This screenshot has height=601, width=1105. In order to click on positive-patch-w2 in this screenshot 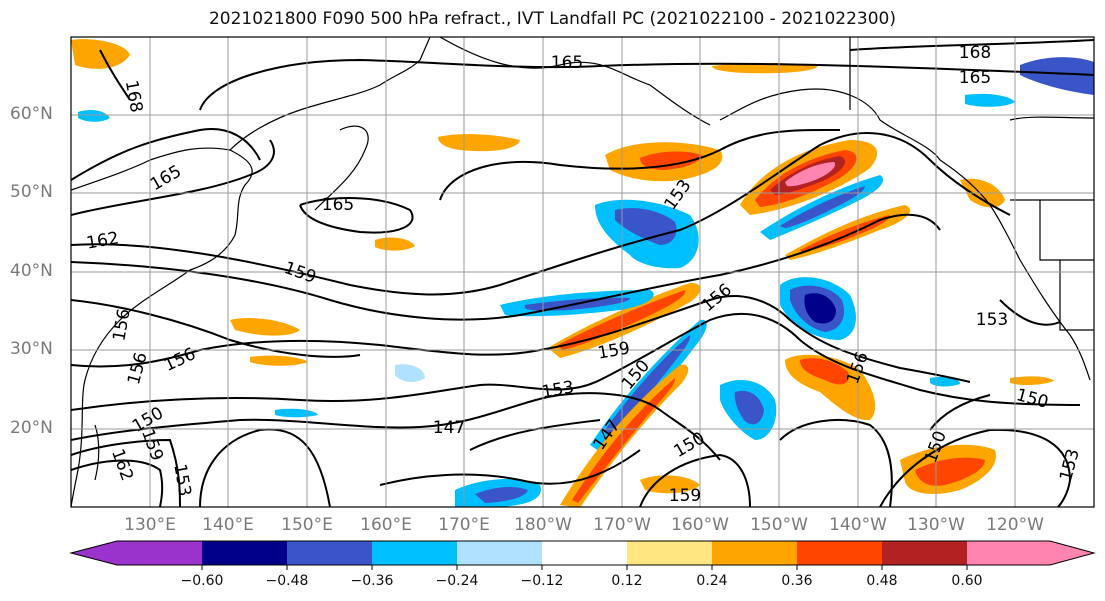, I will do `click(279, 360)`.